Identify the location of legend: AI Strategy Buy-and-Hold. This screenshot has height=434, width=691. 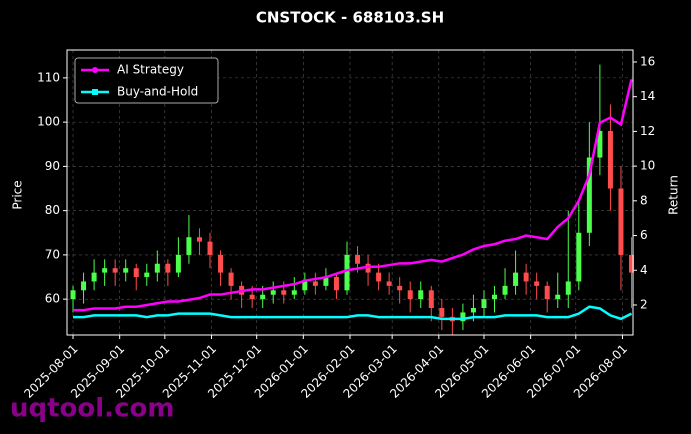
(146, 80).